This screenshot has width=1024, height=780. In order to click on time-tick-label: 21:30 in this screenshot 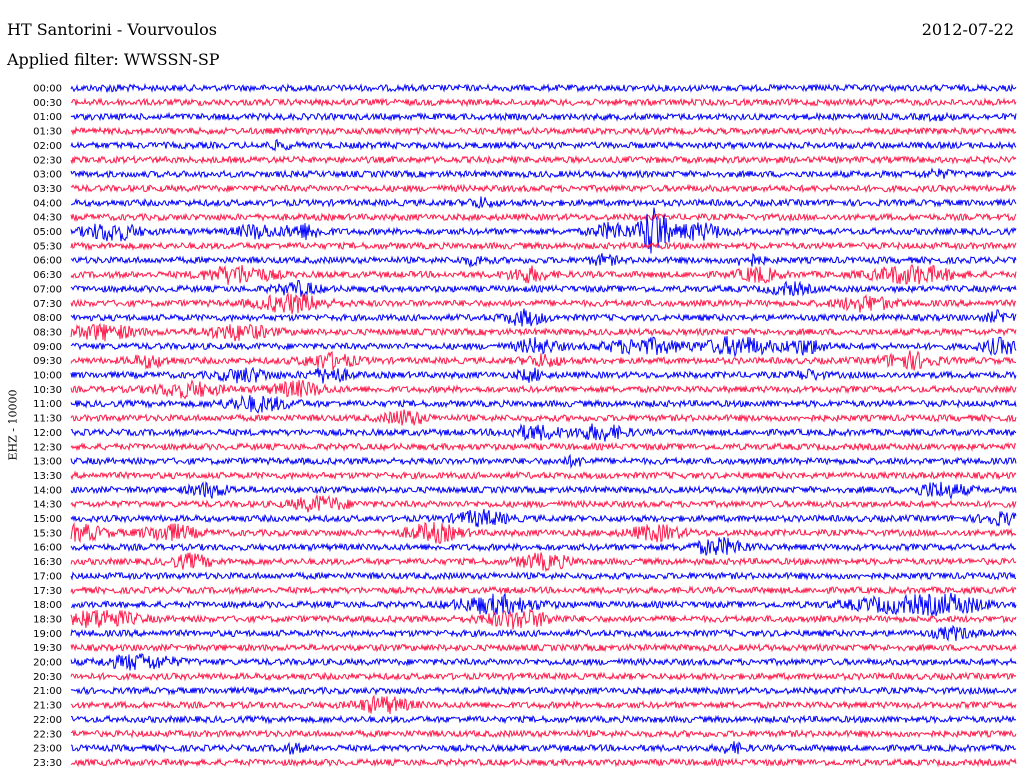, I will do `click(47, 706)`.